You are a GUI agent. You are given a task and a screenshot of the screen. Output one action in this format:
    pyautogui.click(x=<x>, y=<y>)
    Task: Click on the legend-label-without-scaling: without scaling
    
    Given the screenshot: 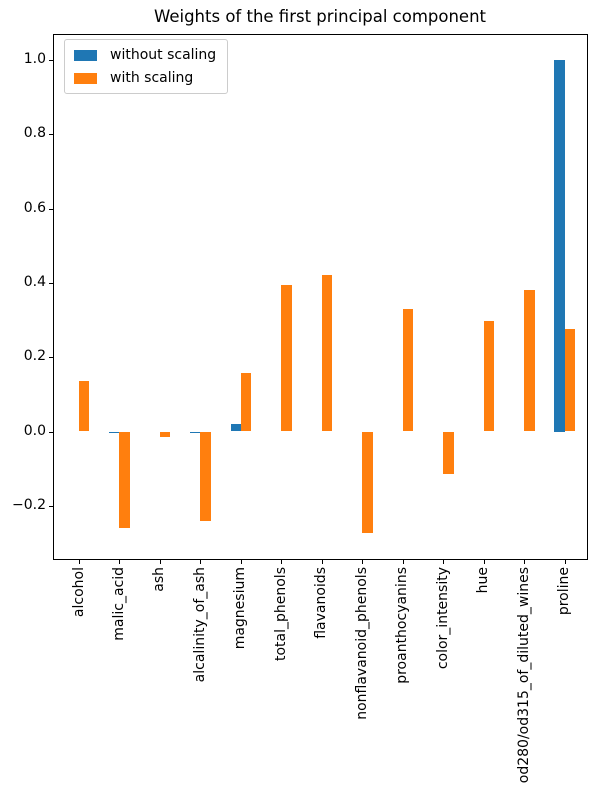 What is the action you would take?
    pyautogui.click(x=163, y=55)
    